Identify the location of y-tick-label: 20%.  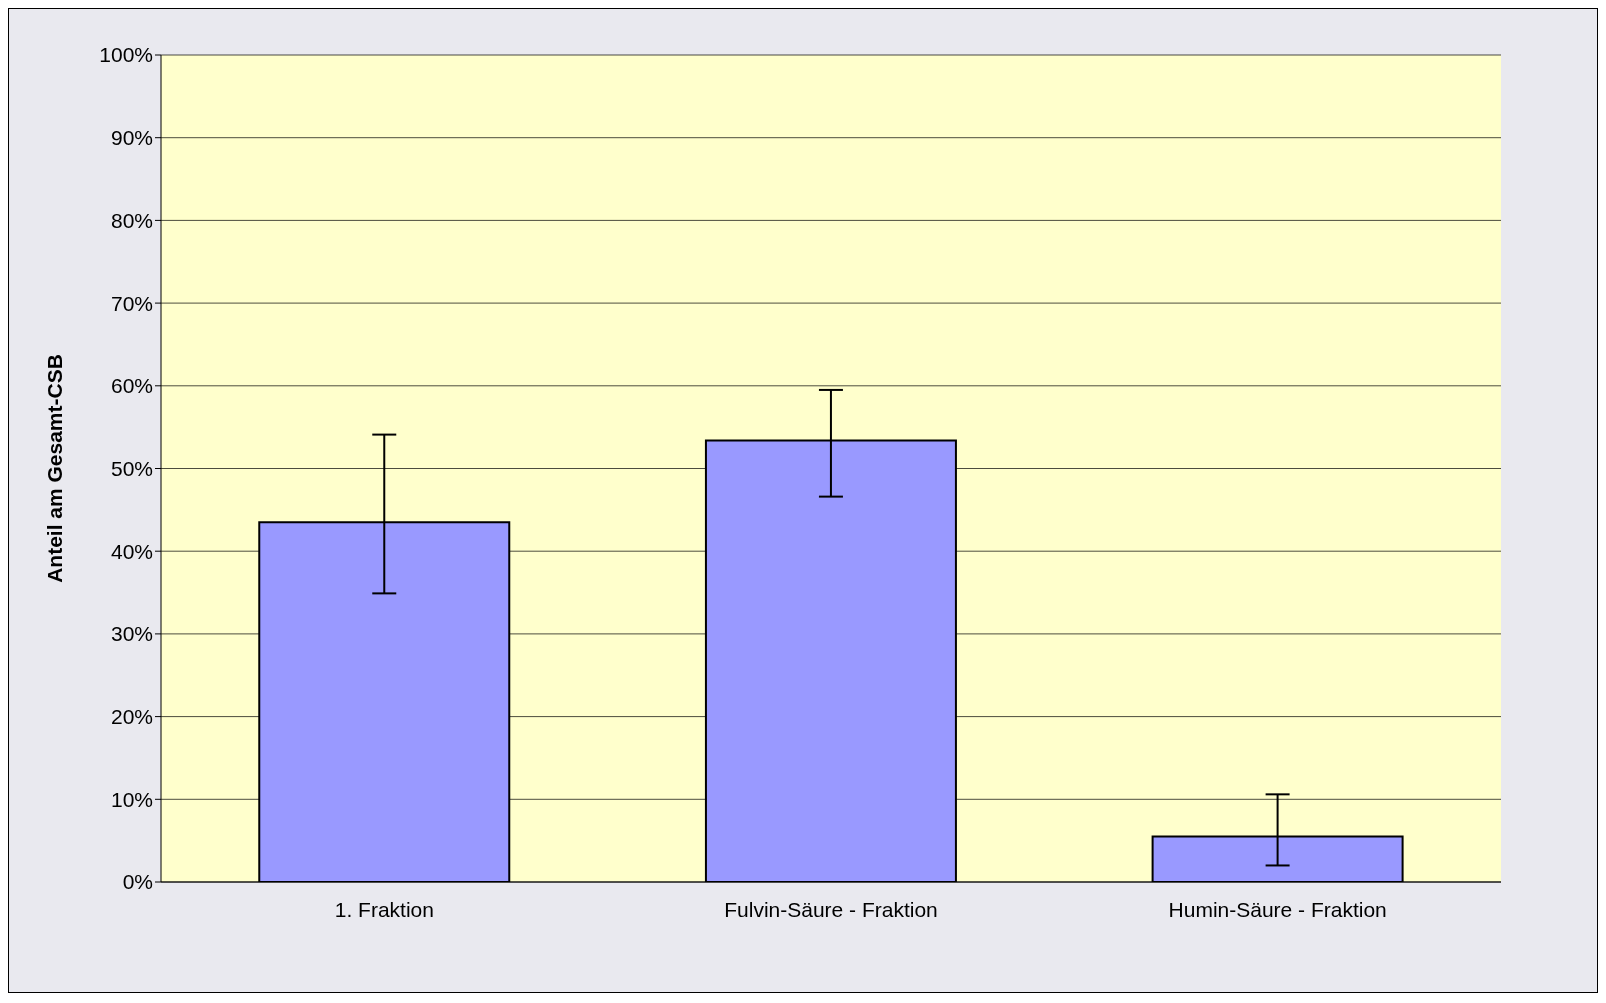
(131, 717).